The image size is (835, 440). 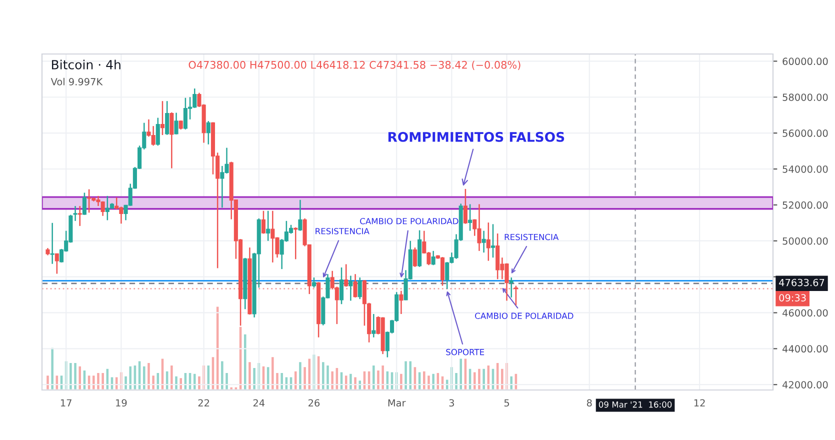 I want to click on x-tick-label: 22, so click(x=204, y=402).